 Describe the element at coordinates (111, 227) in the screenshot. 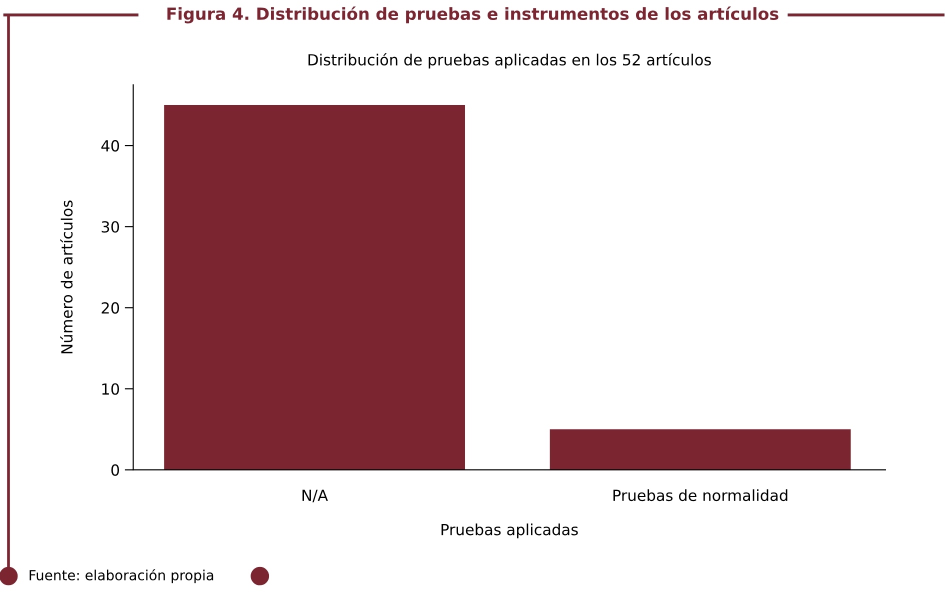

I see `y-tick-label: 30` at that location.